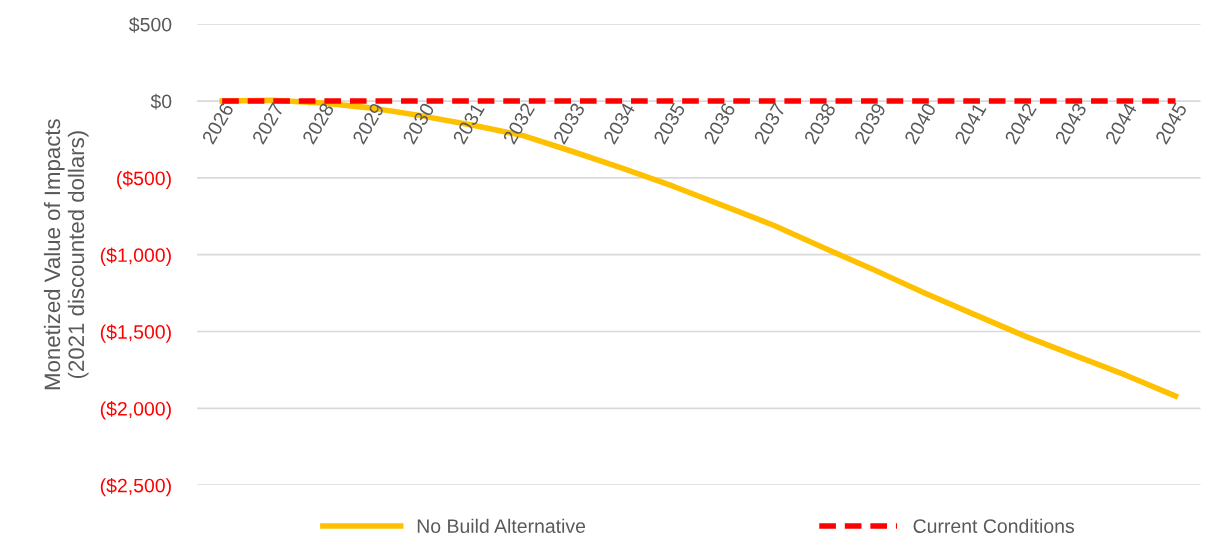 This screenshot has width=1209, height=539. I want to click on y-tick-label: $0, so click(161, 101).